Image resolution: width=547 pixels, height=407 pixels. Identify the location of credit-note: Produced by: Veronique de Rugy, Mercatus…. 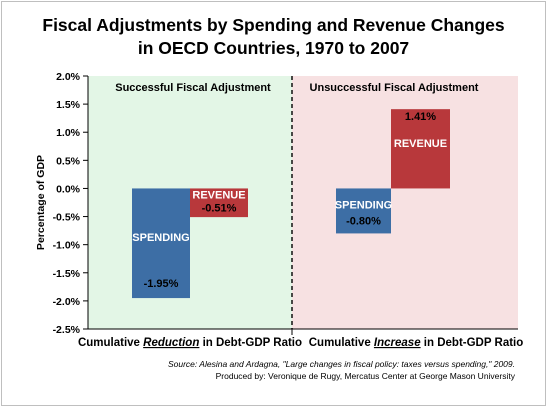
(365, 376).